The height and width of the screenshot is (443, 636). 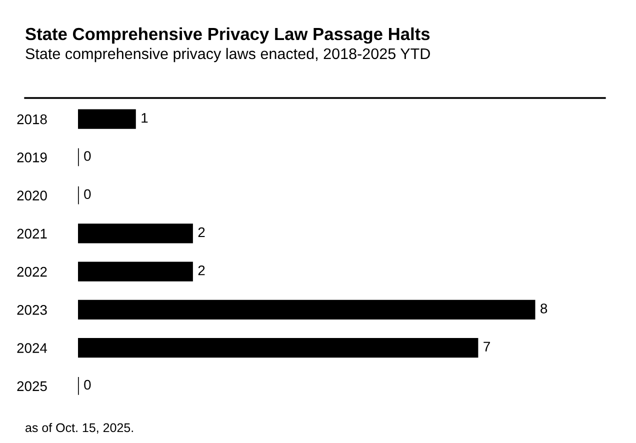 What do you see at coordinates (487, 347) in the screenshot?
I see `data-label: 7` at bounding box center [487, 347].